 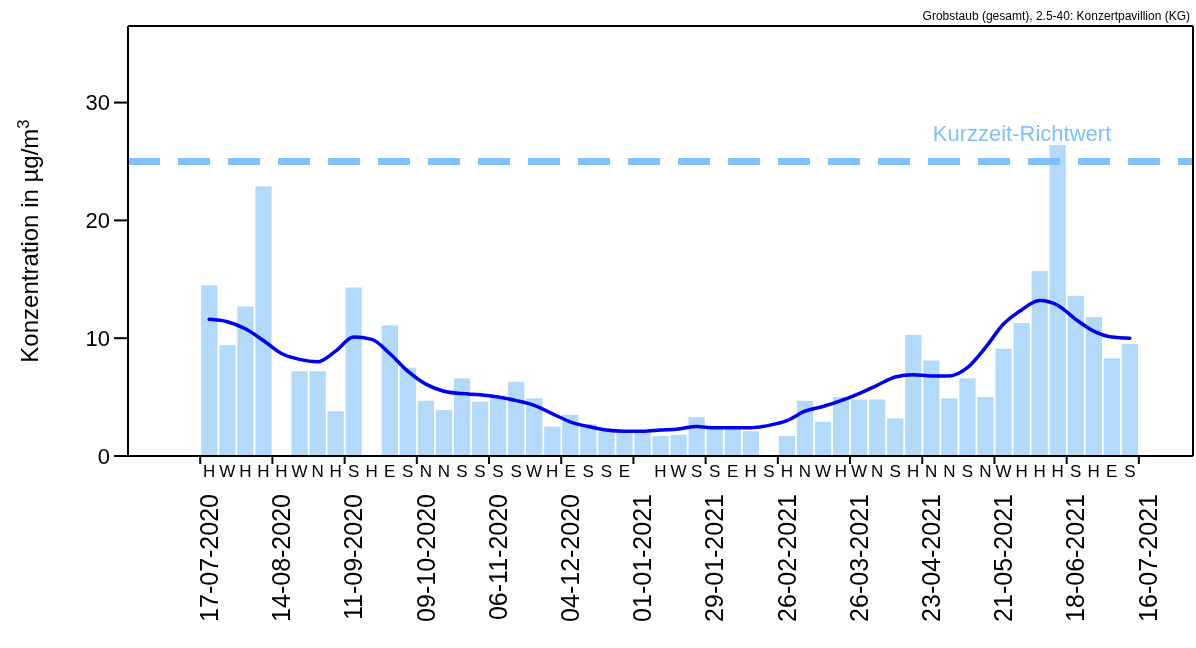 What do you see at coordinates (1056, 16) in the screenshot?
I see `chart-title: Grobstaub (gesamt), 2.5-40: Konzertpavillion (KG)` at bounding box center [1056, 16].